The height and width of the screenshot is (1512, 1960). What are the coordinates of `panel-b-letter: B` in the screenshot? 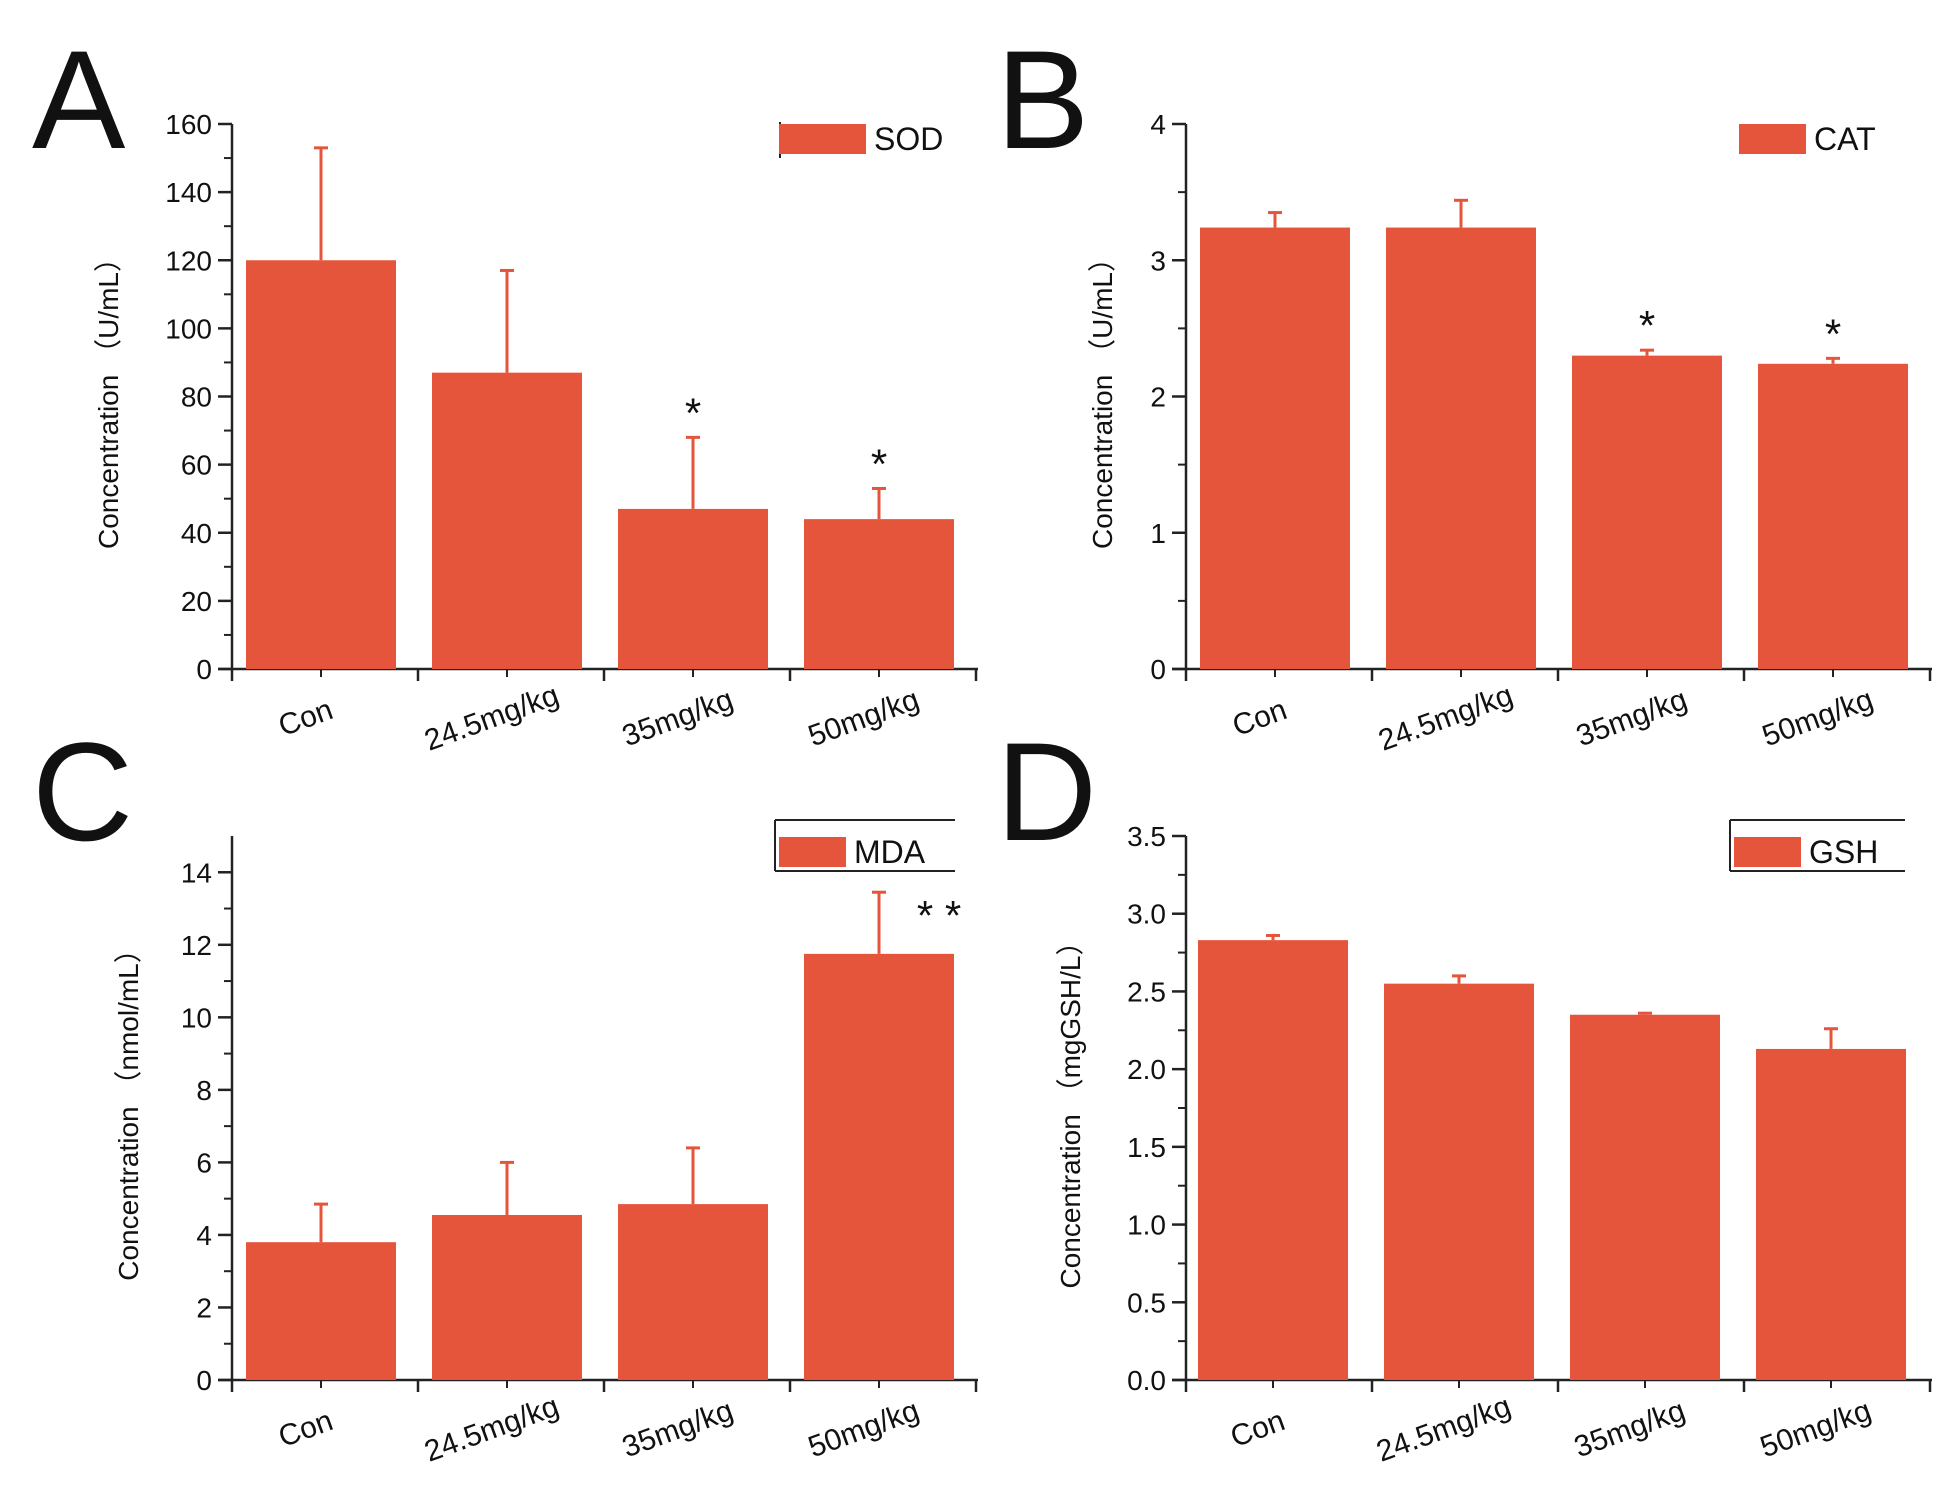 It's located at (1042, 99).